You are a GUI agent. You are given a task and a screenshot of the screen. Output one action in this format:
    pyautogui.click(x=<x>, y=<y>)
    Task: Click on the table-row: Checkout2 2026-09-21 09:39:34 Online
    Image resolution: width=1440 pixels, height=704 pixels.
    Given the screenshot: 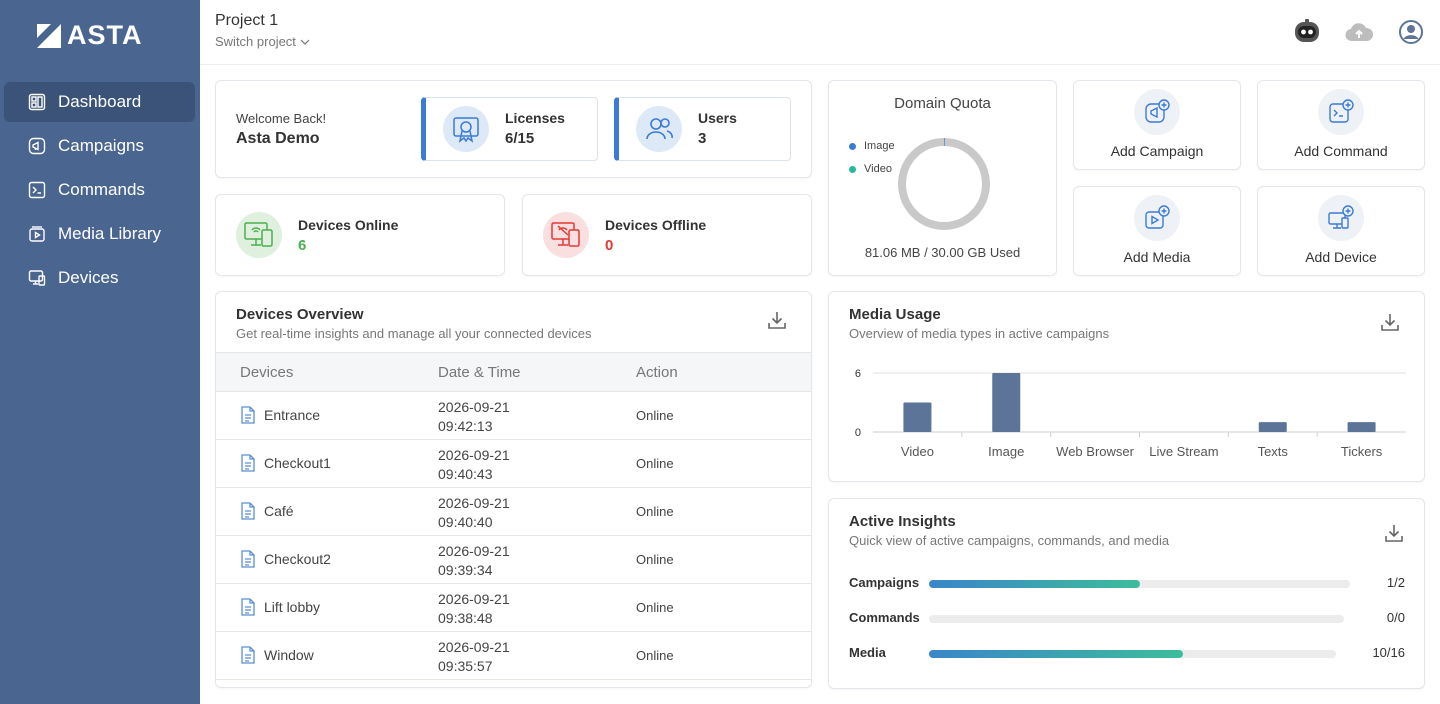 What is the action you would take?
    pyautogui.click(x=513, y=560)
    